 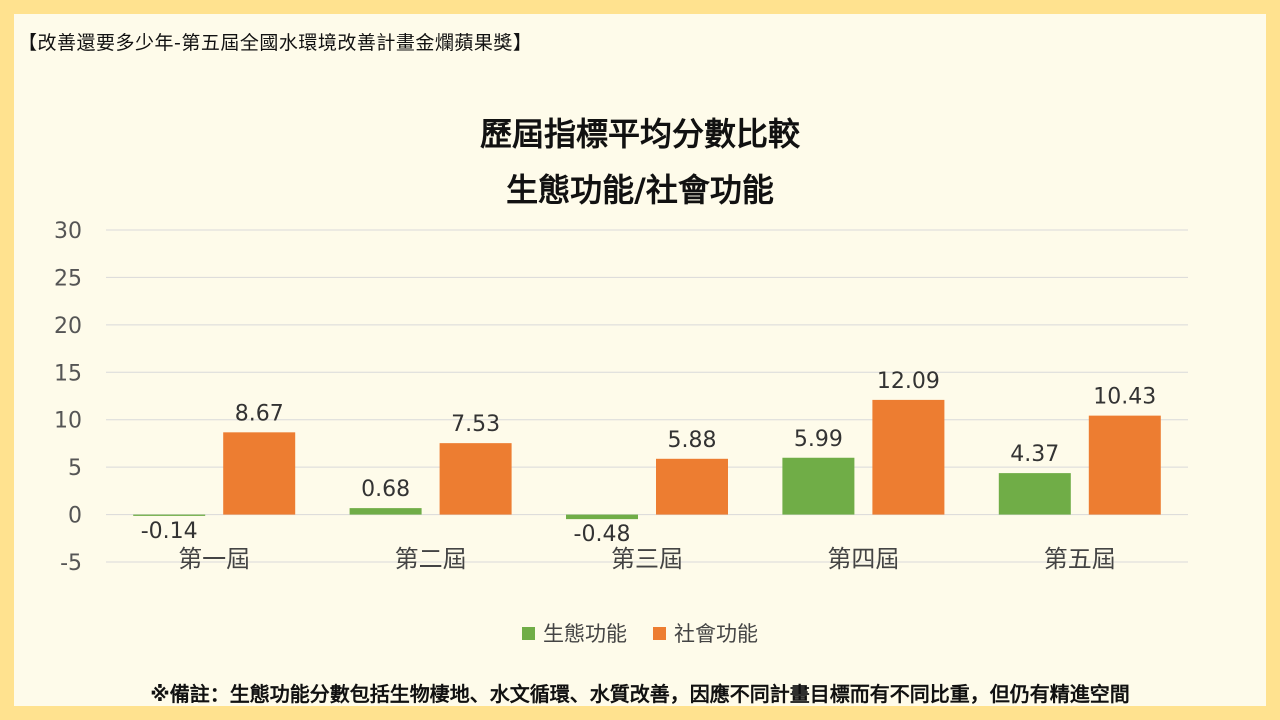 I want to click on legend-item-social: 社會功能, so click(x=705, y=633).